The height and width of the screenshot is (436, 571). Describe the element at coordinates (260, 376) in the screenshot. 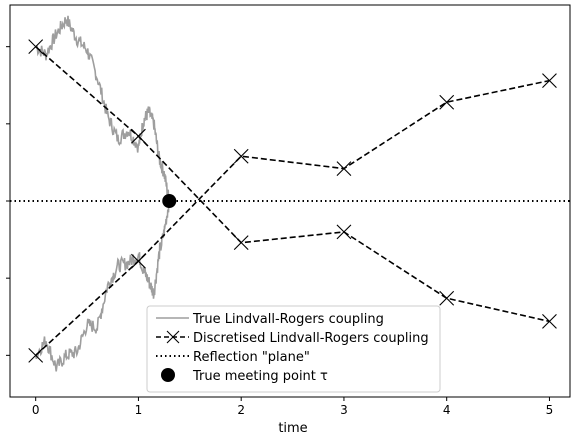

I see `legend-label-meeting-point: True meeting point τ` at that location.